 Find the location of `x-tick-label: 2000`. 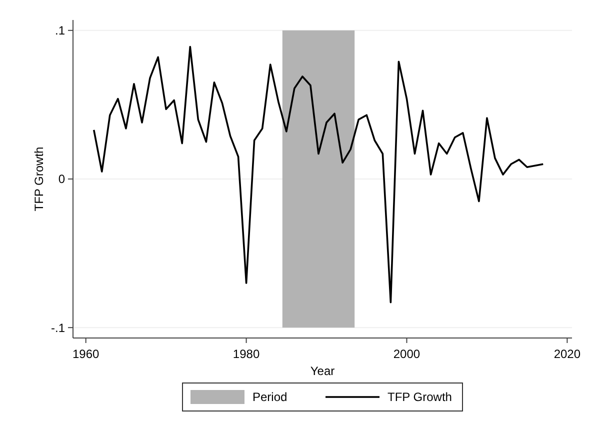

x-tick-label: 2000 is located at coordinates (406, 354).